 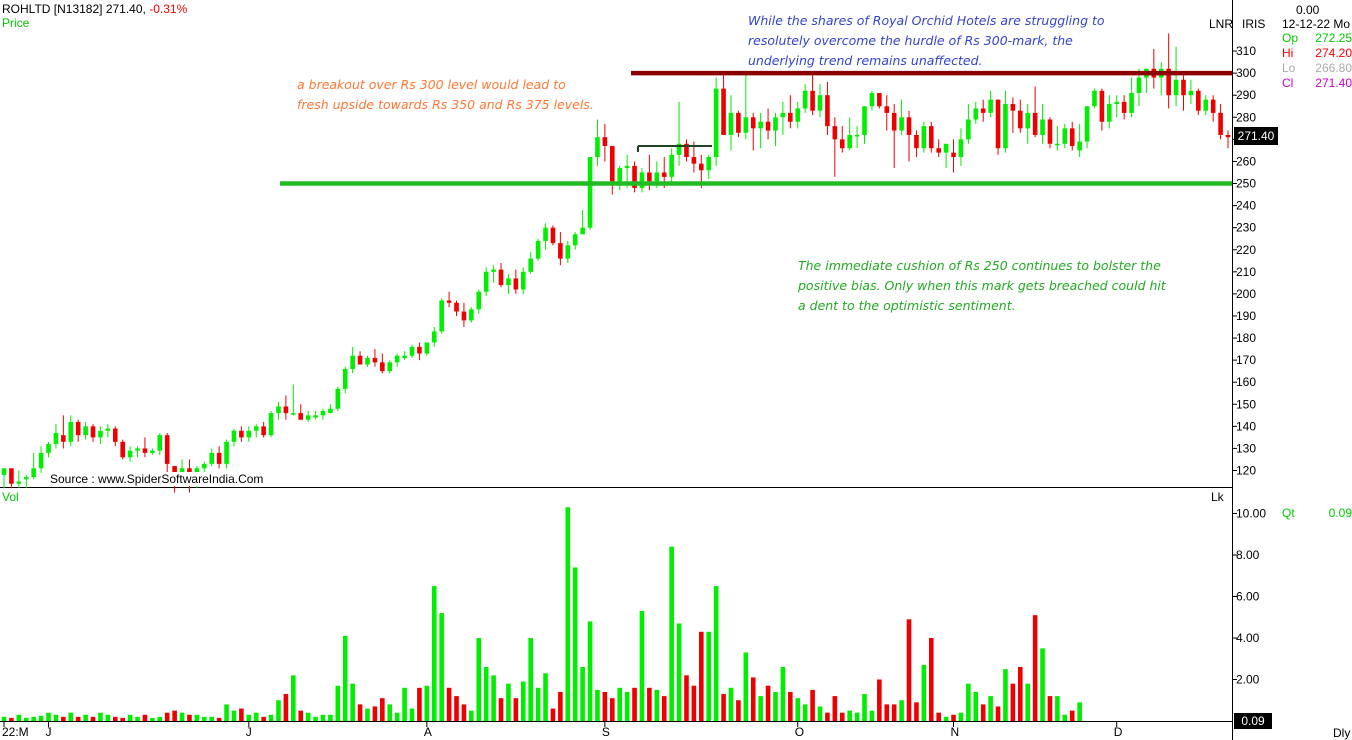 What do you see at coordinates (1118, 732) in the screenshot?
I see `time-tick-label: D` at bounding box center [1118, 732].